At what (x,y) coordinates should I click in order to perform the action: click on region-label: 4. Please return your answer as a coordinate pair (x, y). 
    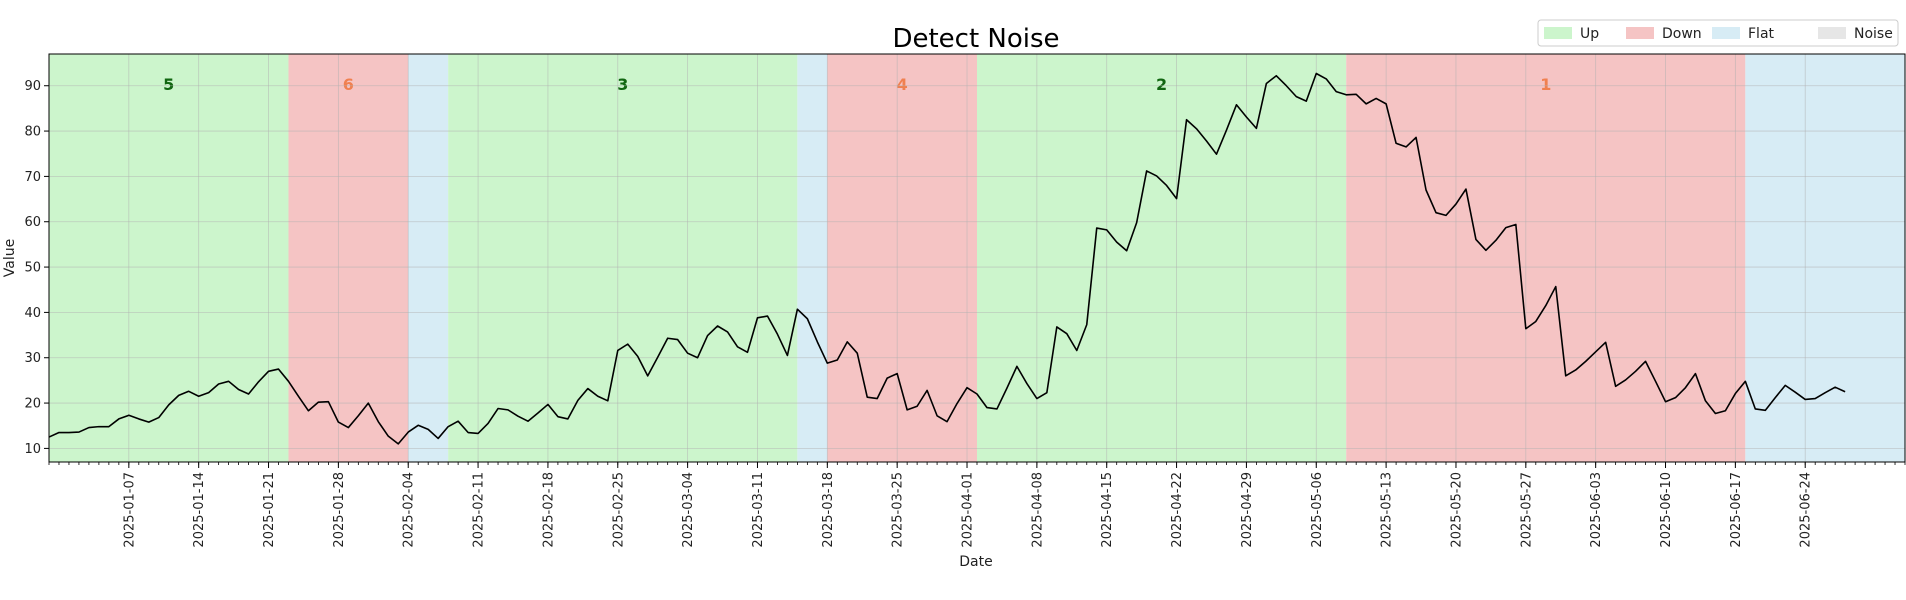
    Looking at the image, I should click on (902, 84).